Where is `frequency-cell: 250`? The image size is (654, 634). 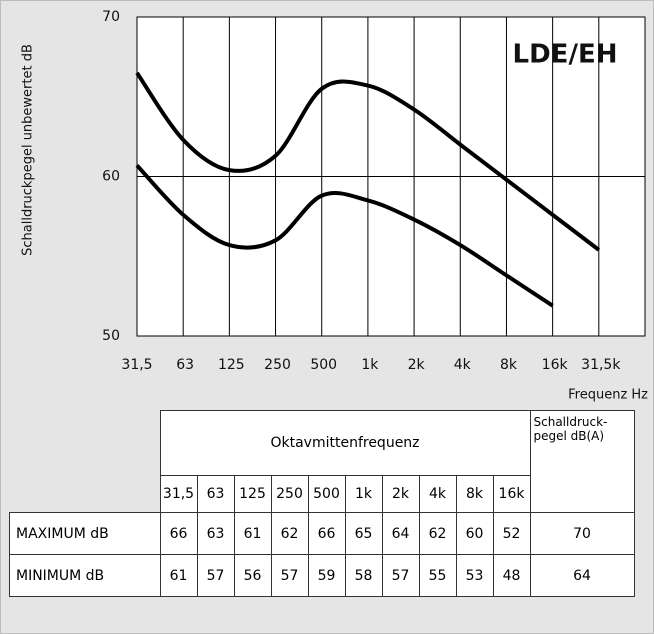 frequency-cell: 250 is located at coordinates (289, 494).